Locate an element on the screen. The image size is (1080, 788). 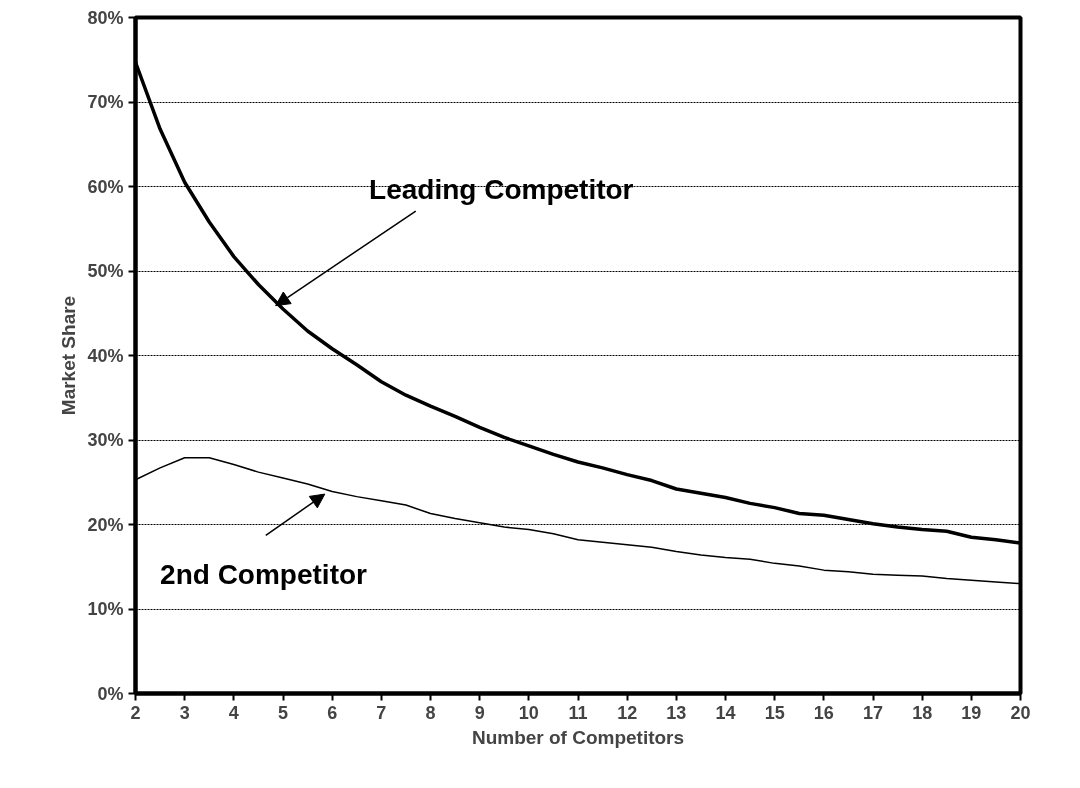
y-tick-label: 30% is located at coordinates (105, 440).